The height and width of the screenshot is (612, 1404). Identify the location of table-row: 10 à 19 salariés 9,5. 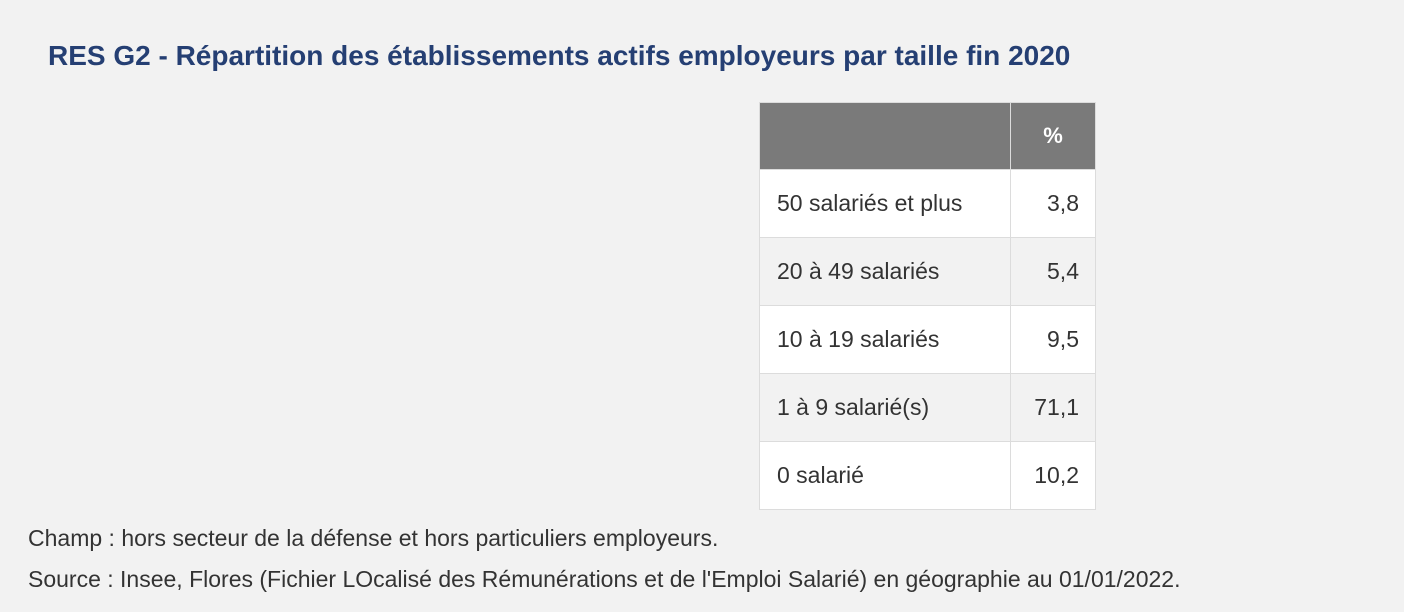
(927, 339).